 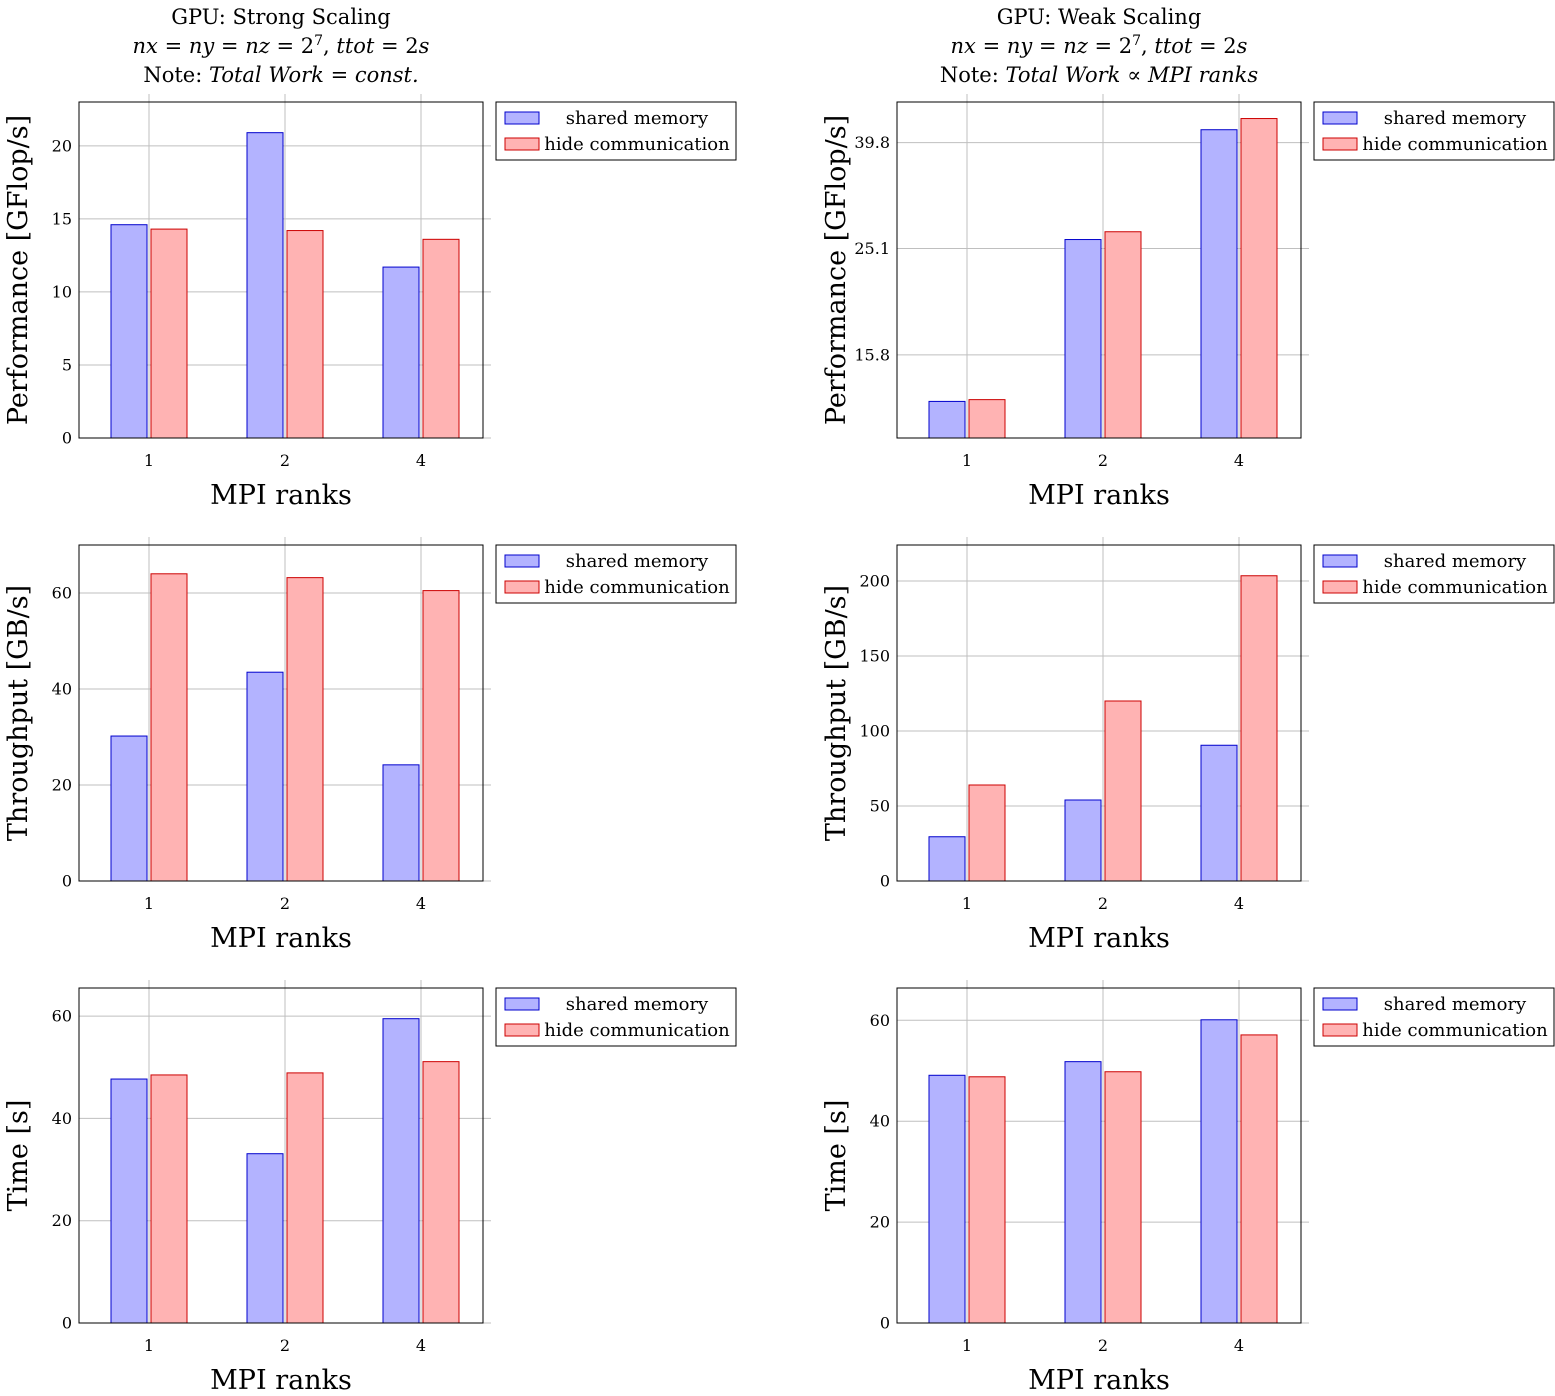 What do you see at coordinates (62, 593) in the screenshot?
I see `y-tick-label: 60` at bounding box center [62, 593].